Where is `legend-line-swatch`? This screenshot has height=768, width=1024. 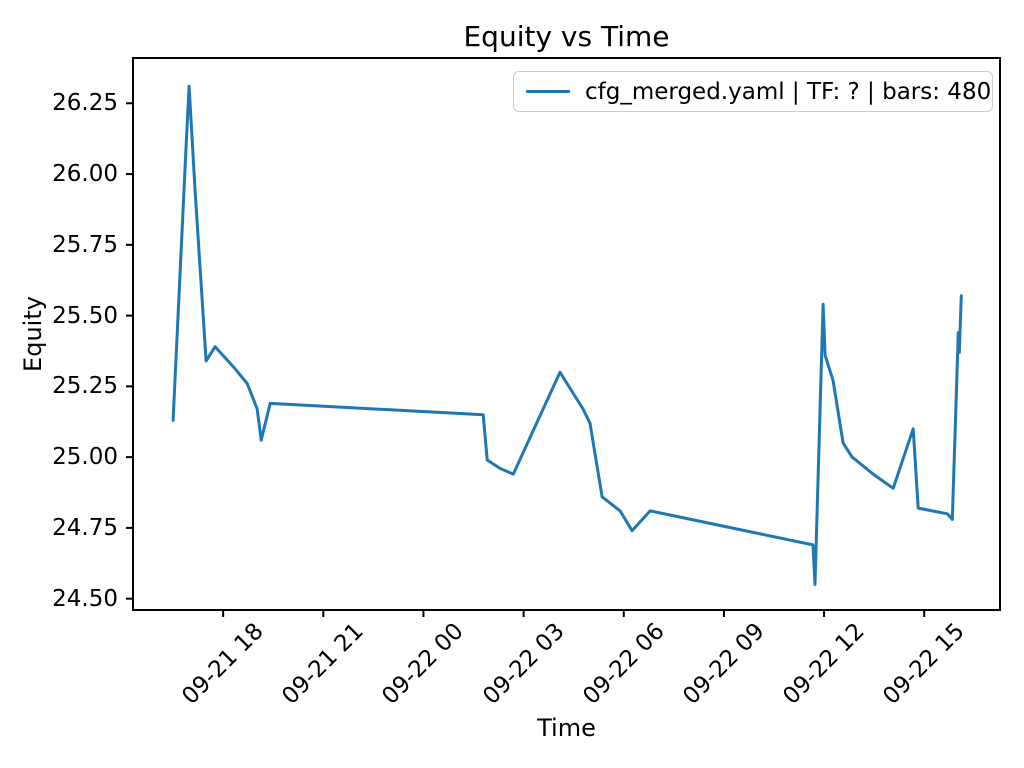
legend-line-swatch is located at coordinates (548, 91).